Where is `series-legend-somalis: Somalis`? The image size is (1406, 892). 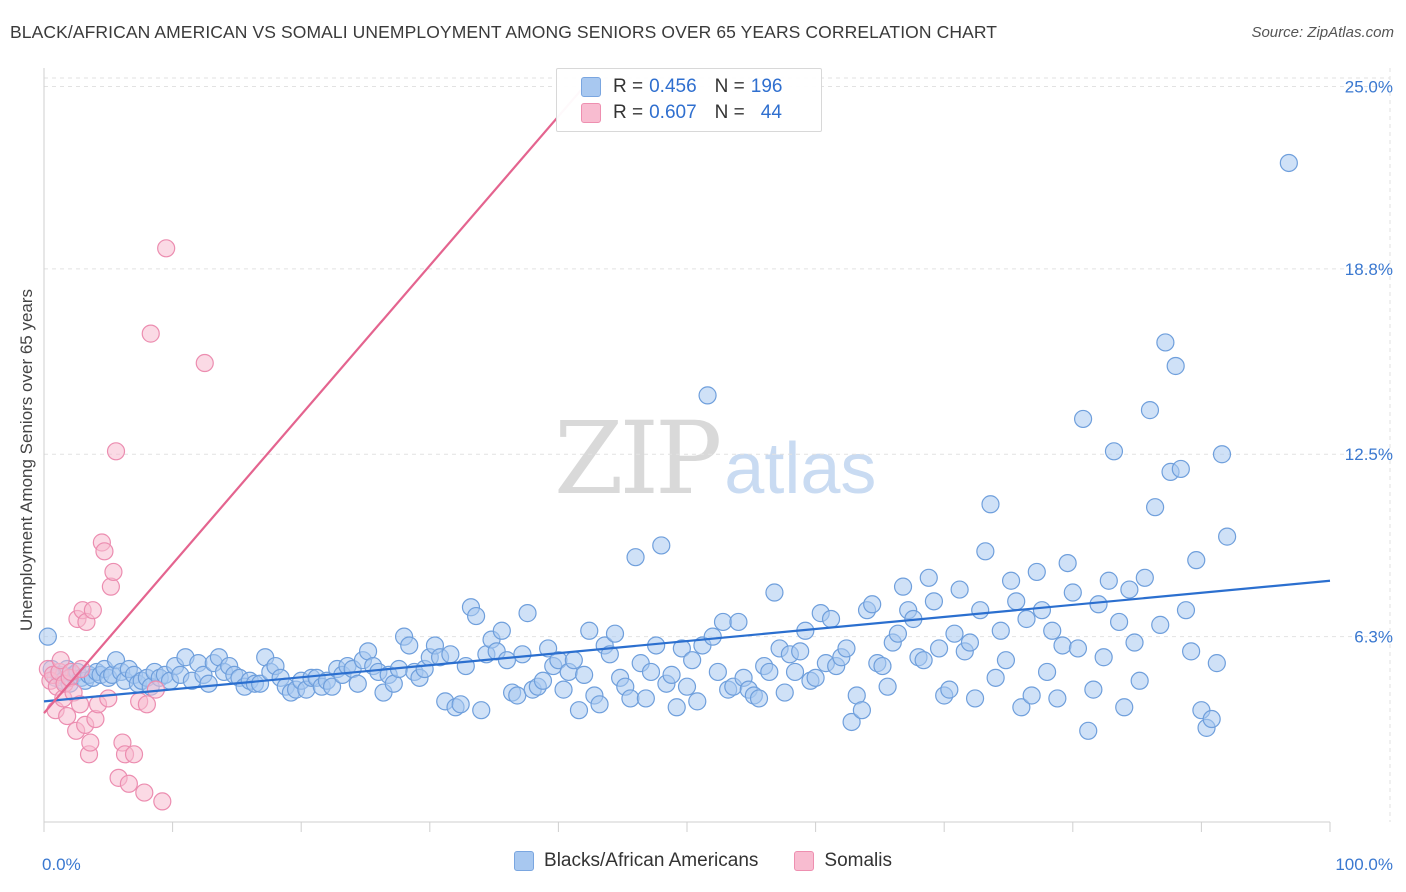 series-legend-somalis: Somalis is located at coordinates (843, 861).